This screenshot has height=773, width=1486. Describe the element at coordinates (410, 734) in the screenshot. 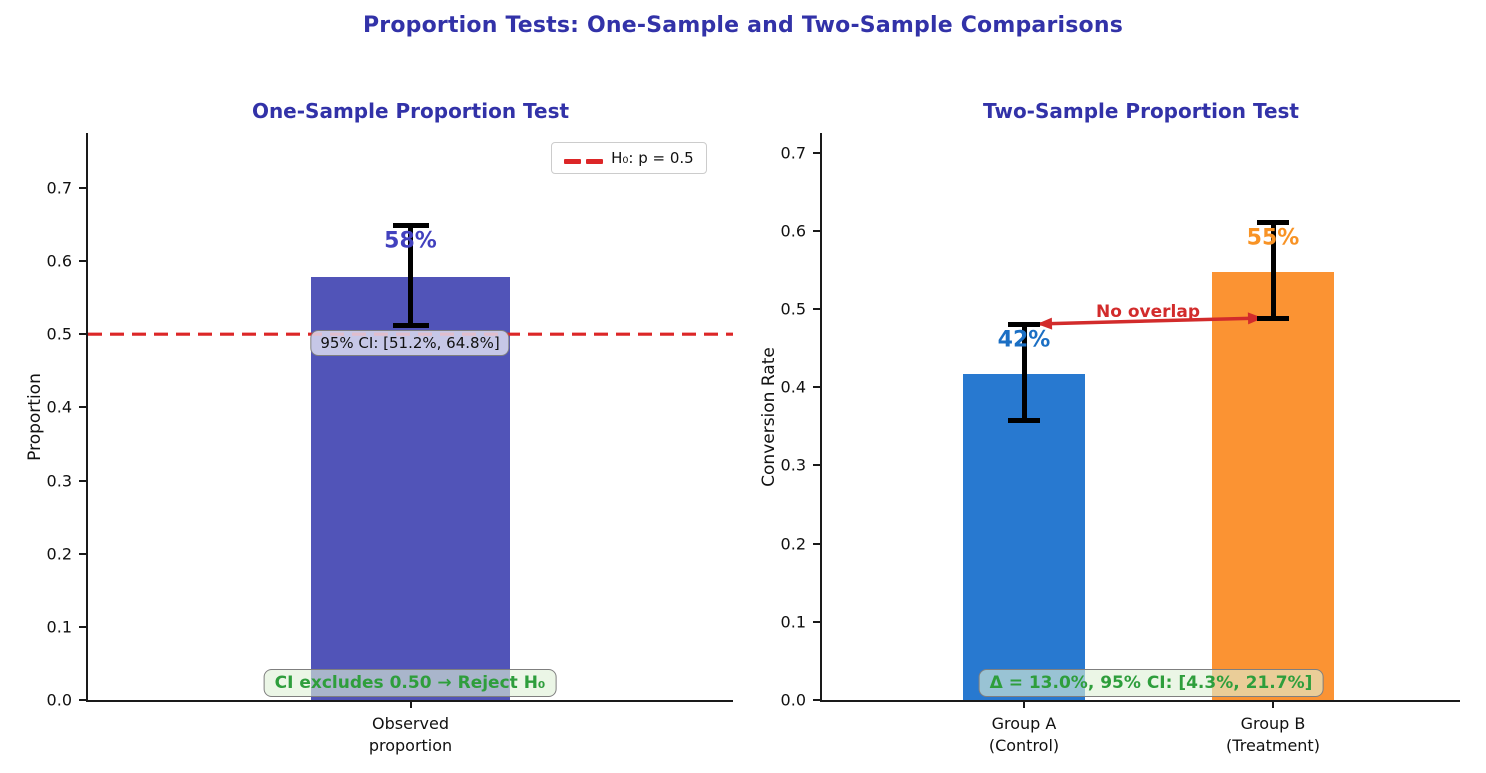

I see `x-tick-label-observed-proportion: Observed proportion` at that location.